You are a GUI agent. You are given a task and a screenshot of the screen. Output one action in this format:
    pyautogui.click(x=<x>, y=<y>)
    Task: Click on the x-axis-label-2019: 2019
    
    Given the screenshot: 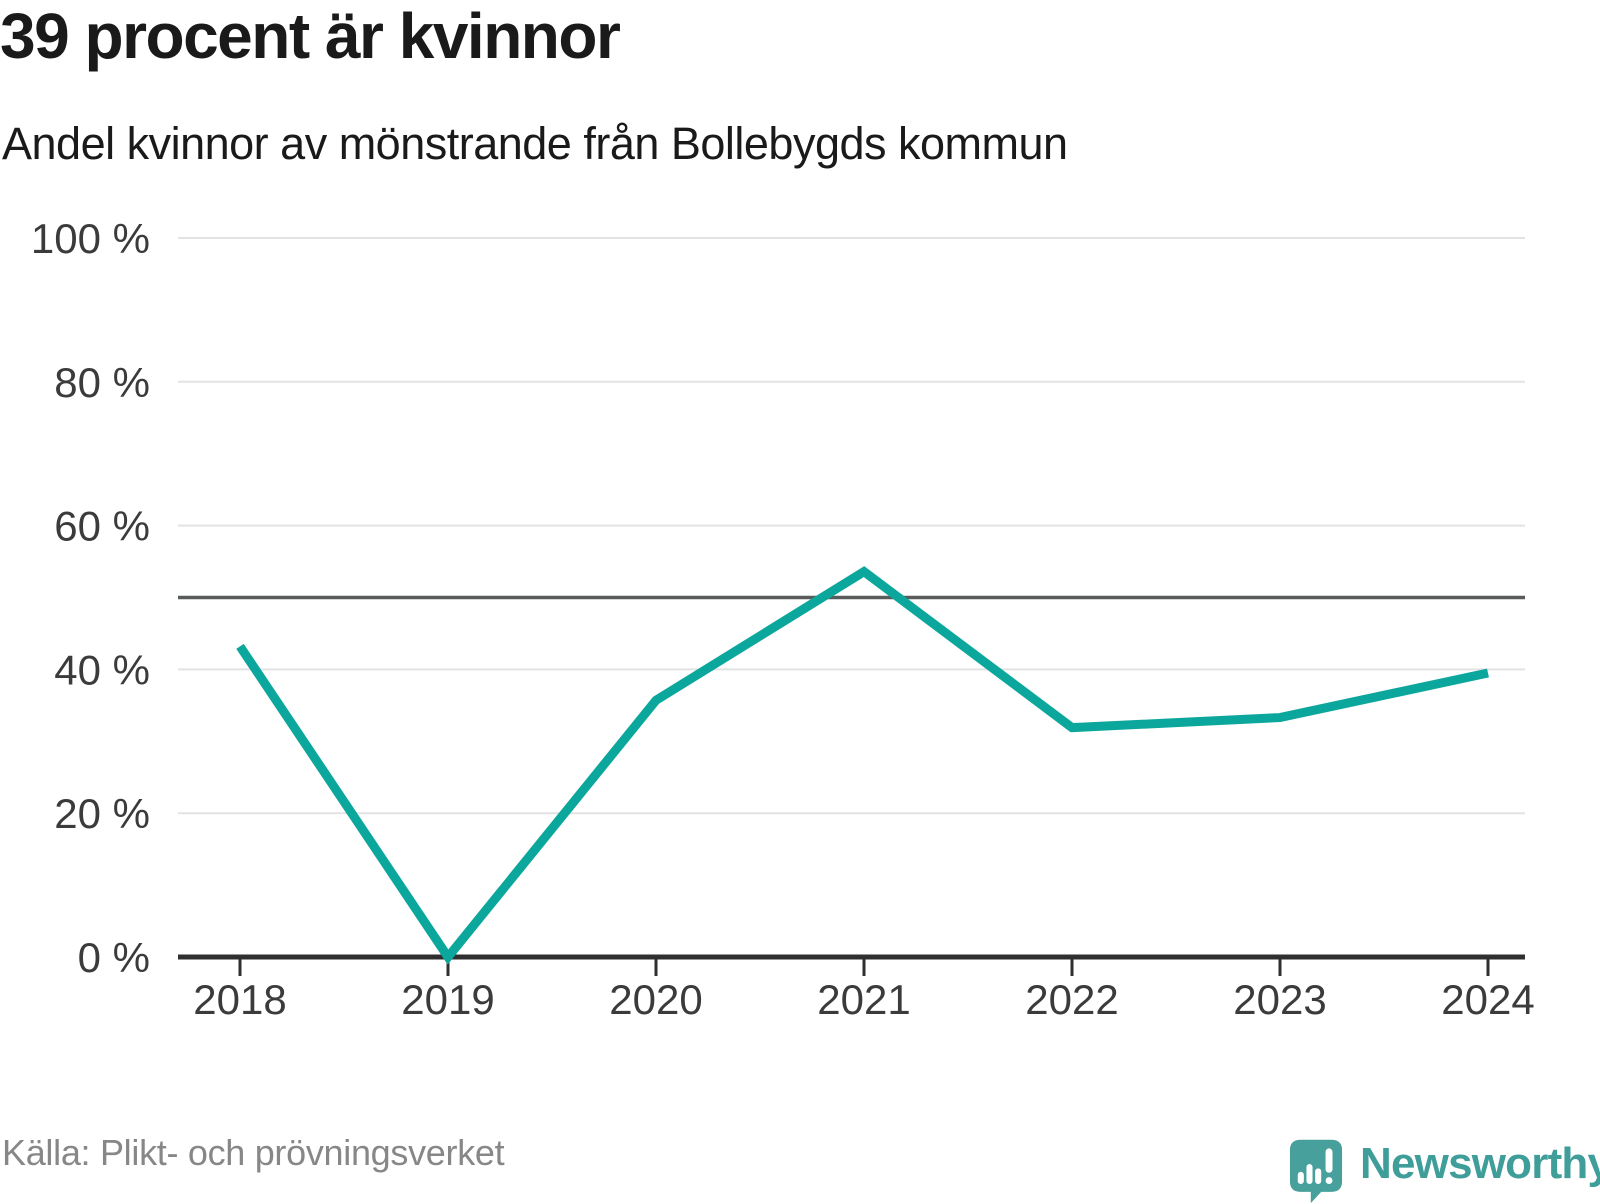 What is the action you would take?
    pyautogui.click(x=447, y=999)
    